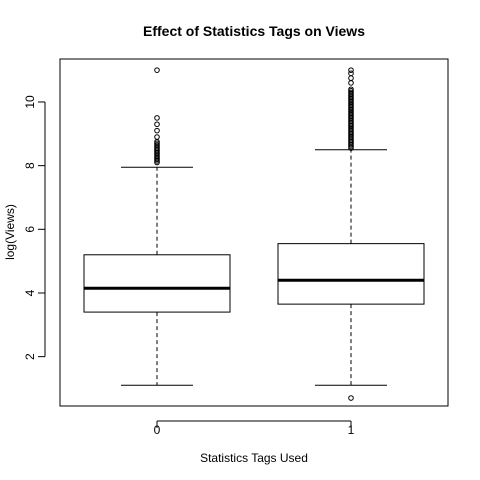  Describe the element at coordinates (30, 229) in the screenshot. I see `y-tick-label: 6` at that location.